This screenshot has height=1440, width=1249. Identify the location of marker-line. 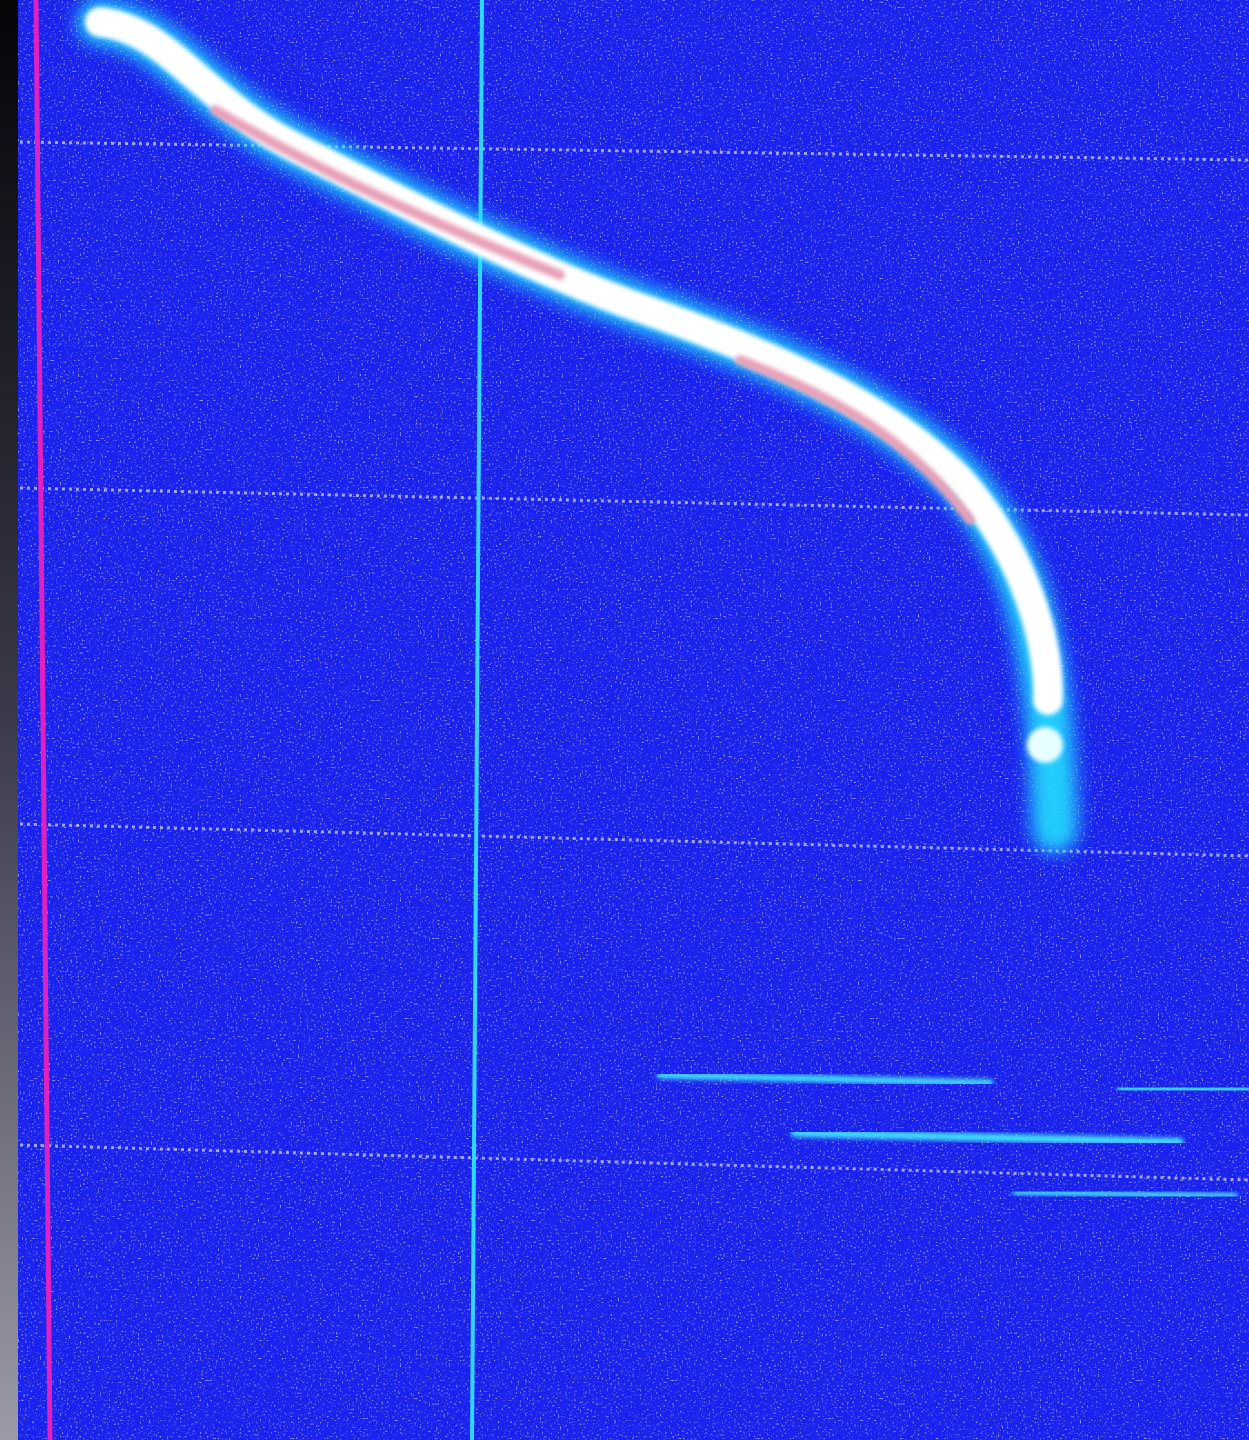
(43, 720).